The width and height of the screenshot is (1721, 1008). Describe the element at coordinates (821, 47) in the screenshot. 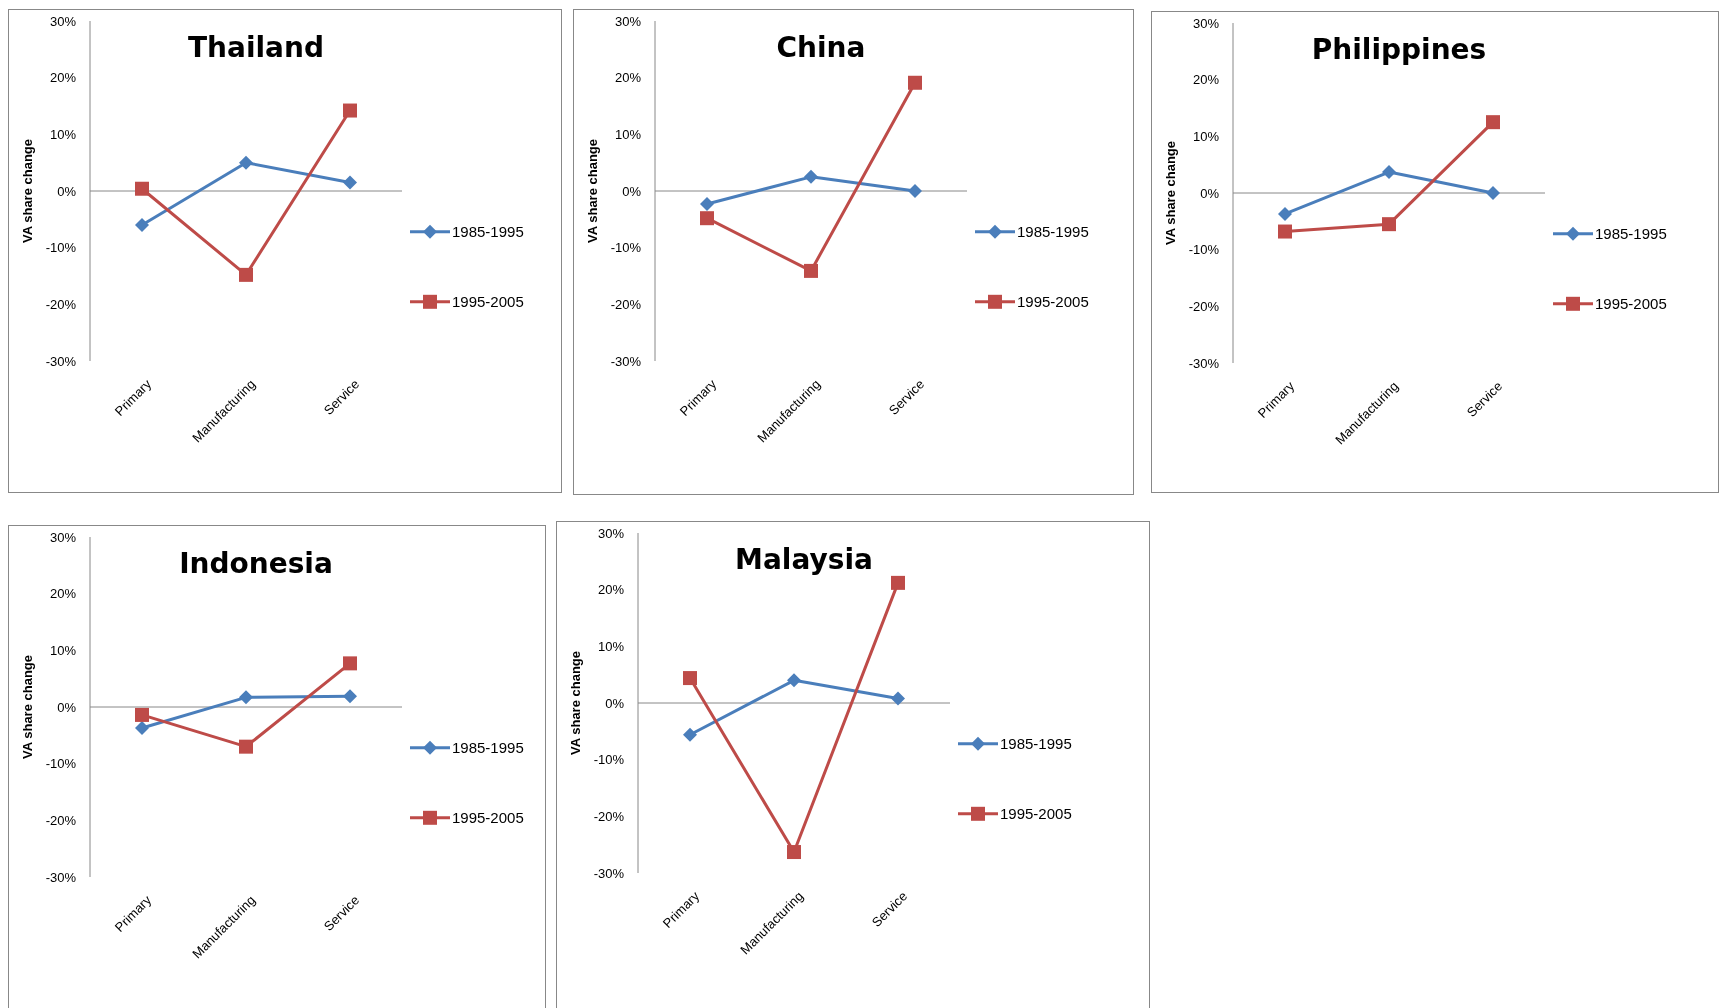

I see `chart-title: China` at that location.